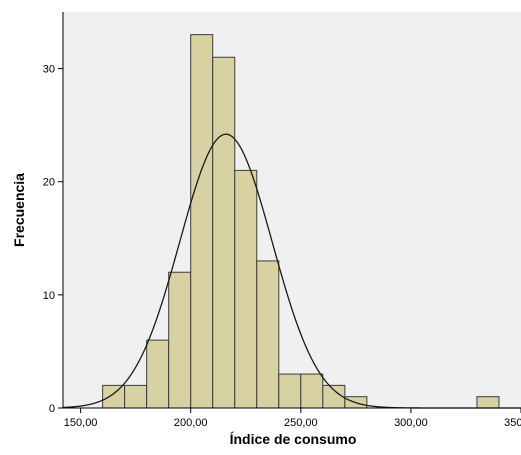  What do you see at coordinates (19, 210) in the screenshot?
I see `y-axis-title: Frecuencia` at bounding box center [19, 210].